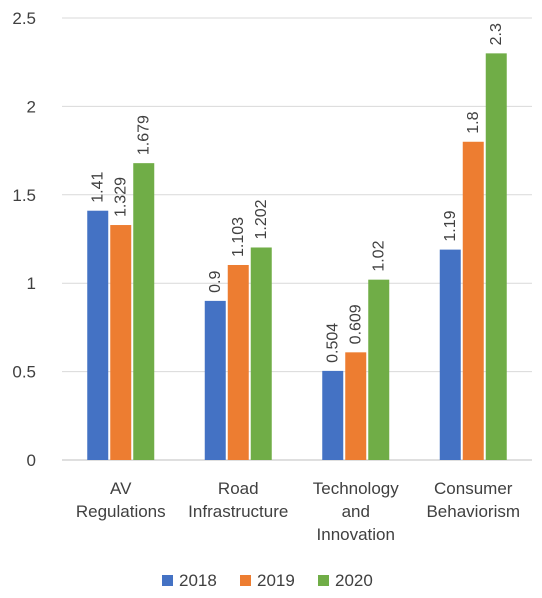 The height and width of the screenshot is (598, 542). What do you see at coordinates (24, 372) in the screenshot?
I see `y-tick-label-0-5: 0.5` at bounding box center [24, 372].